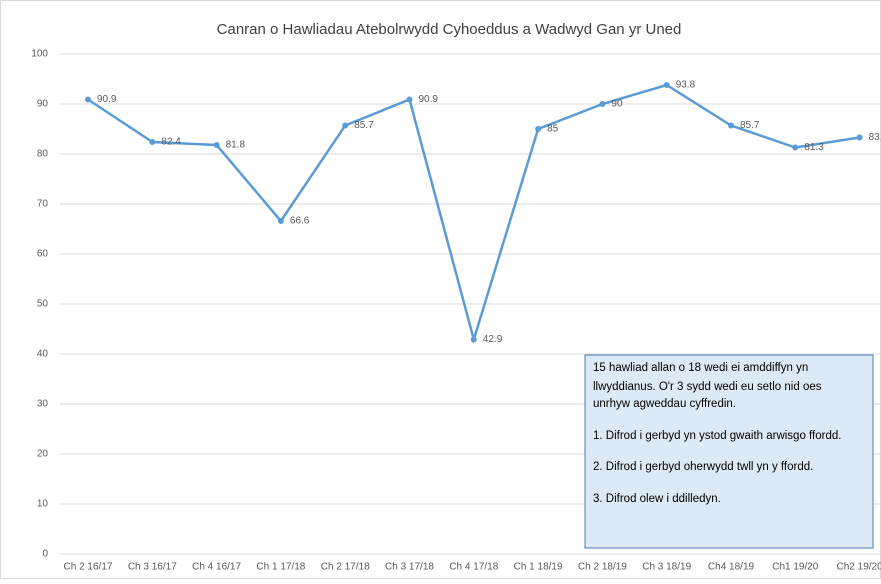  Describe the element at coordinates (686, 85) in the screenshot. I see `data-label: 93.8` at that location.